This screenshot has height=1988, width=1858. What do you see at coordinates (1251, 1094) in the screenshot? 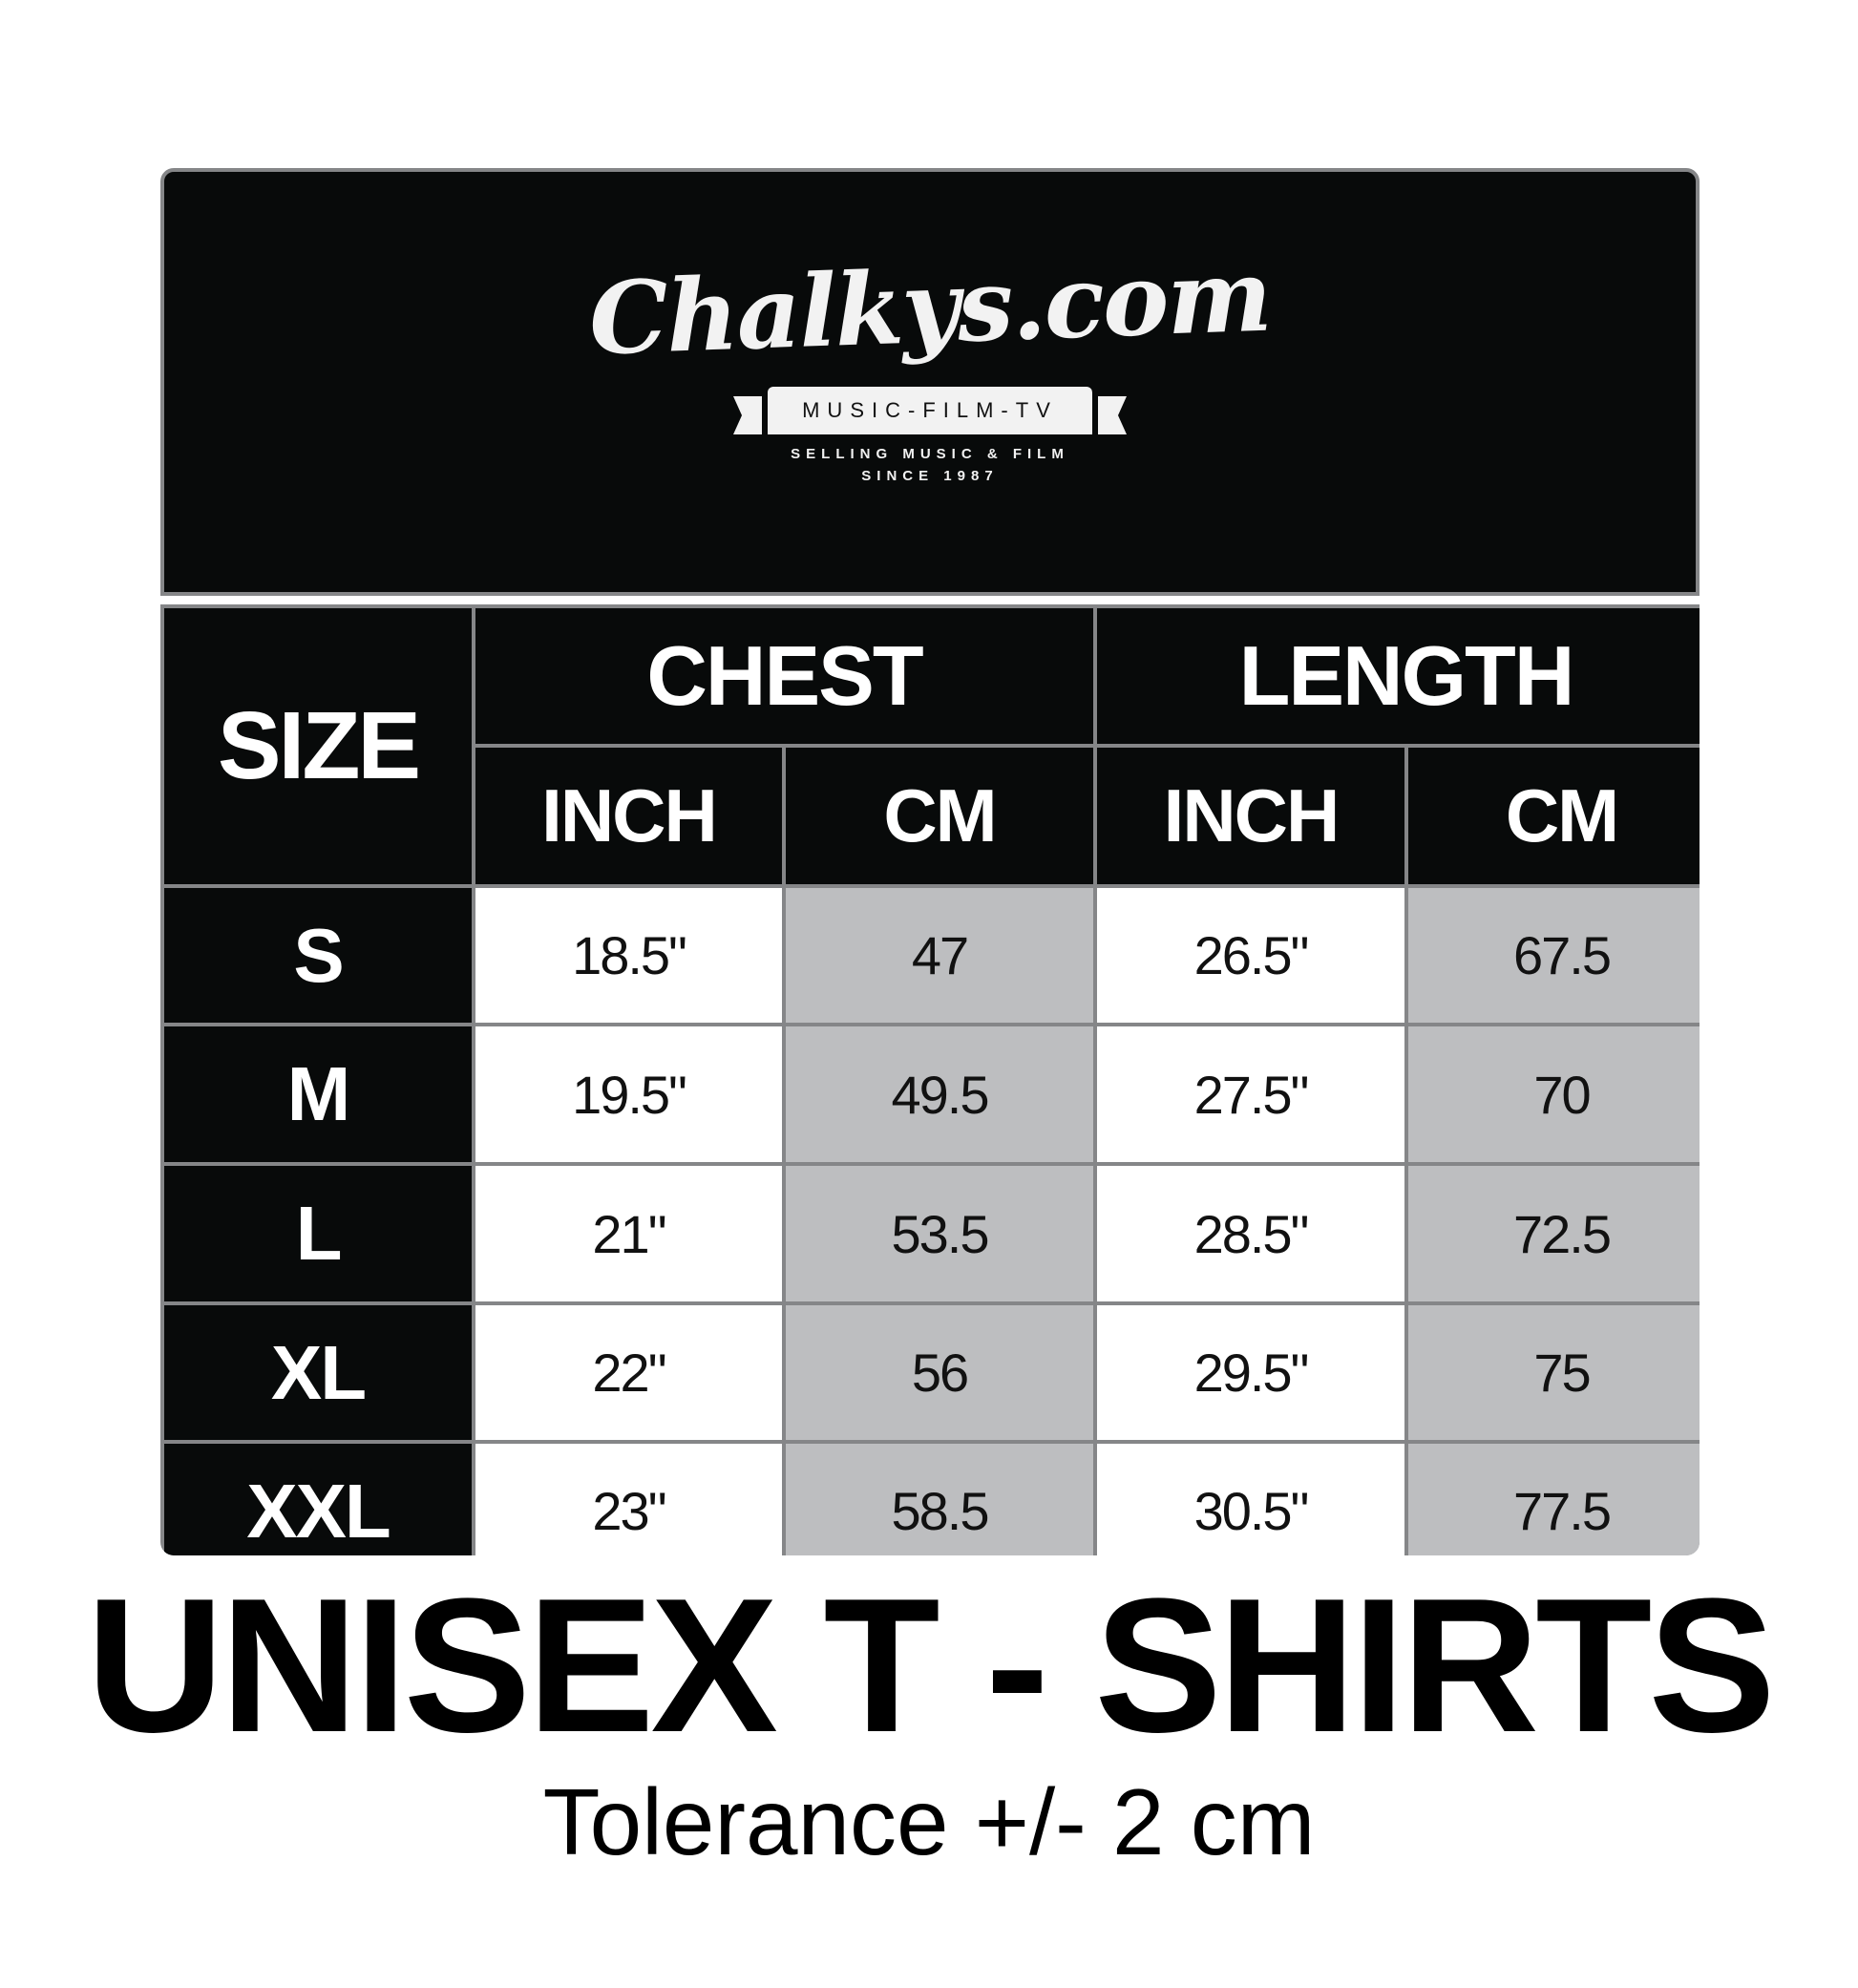
I see `length-inch-cell: 27.5"` at bounding box center [1251, 1094].